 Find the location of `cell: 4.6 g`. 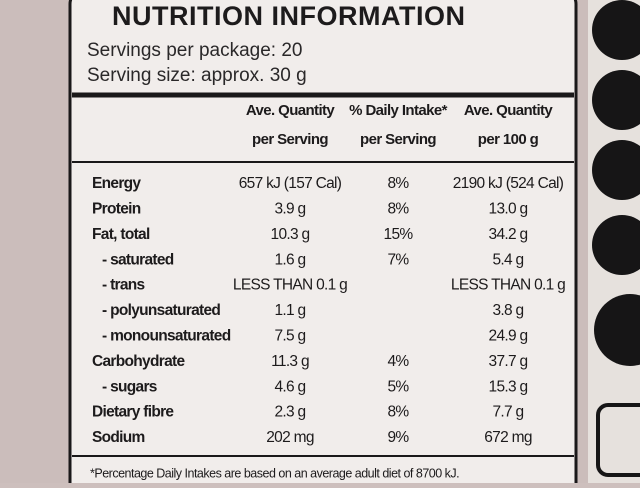

cell: 4.6 g is located at coordinates (290, 386).